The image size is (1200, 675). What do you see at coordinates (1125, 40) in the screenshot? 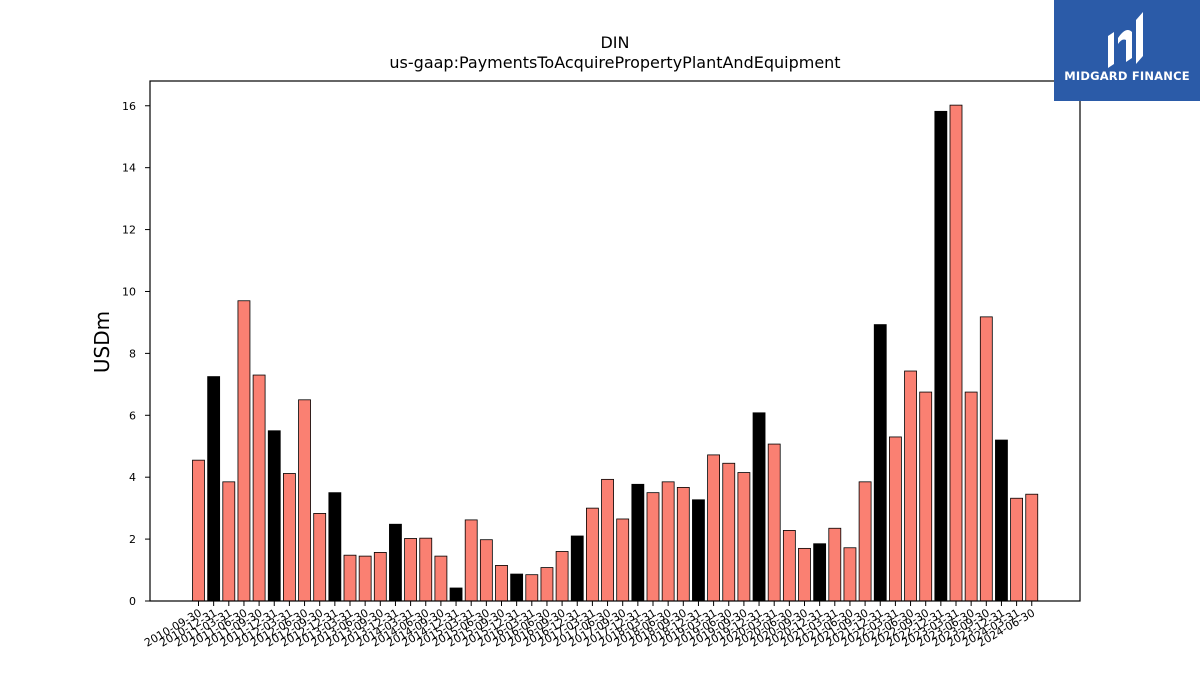
I see `midgard-logo-mark-icon` at bounding box center [1125, 40].